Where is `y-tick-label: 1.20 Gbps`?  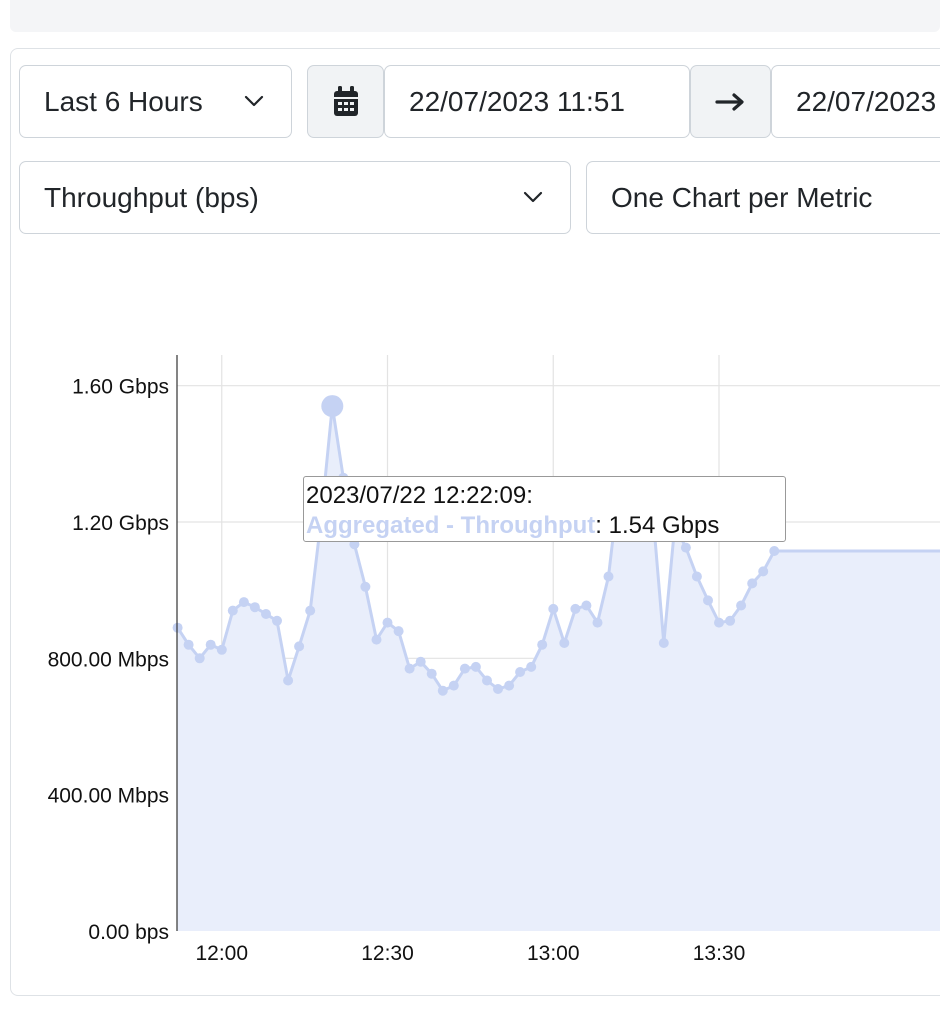 y-tick-label: 1.20 Gbps is located at coordinates (120, 523).